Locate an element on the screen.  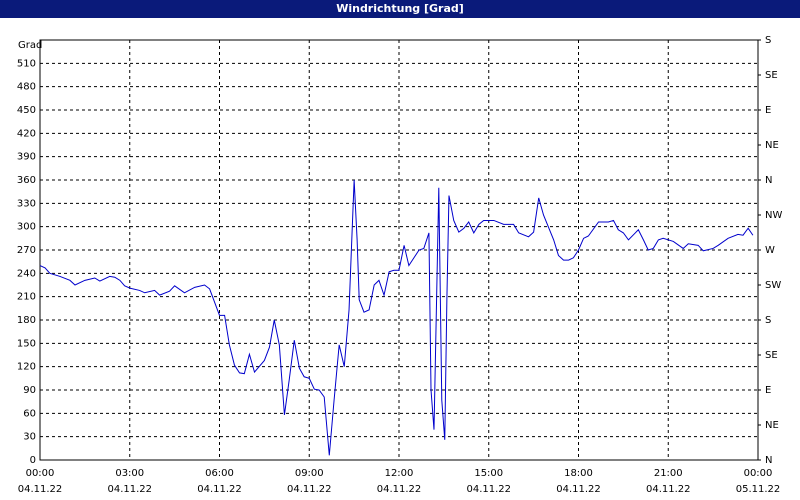
y-tick-label: 60 is located at coordinates (29, 413).